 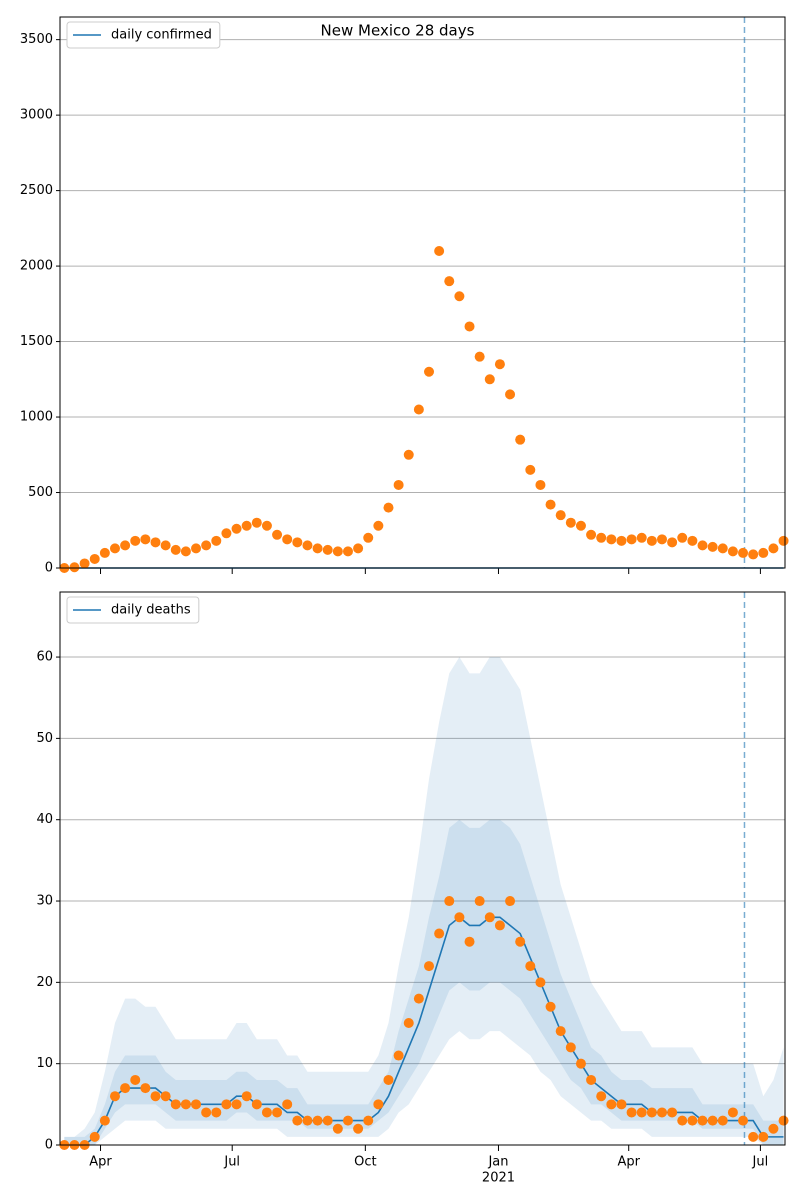 I want to click on y-tick-label: 1000, so click(x=36, y=417).